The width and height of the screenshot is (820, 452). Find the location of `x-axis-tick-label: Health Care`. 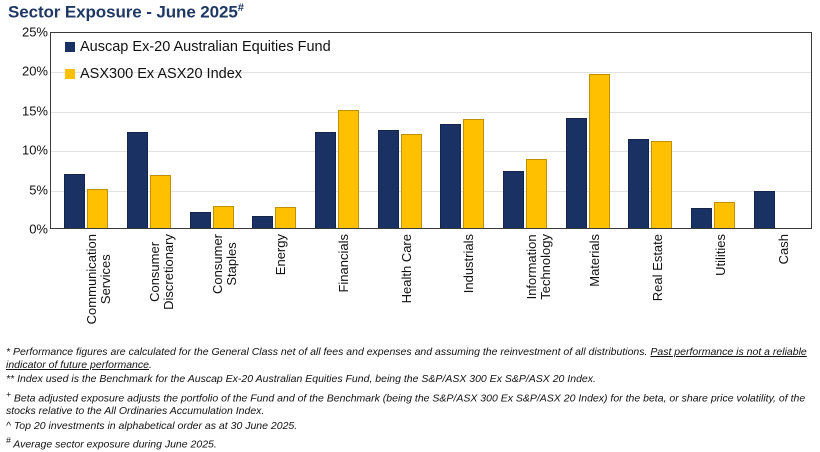

x-axis-tick-label: Health Care is located at coordinates (406, 269).